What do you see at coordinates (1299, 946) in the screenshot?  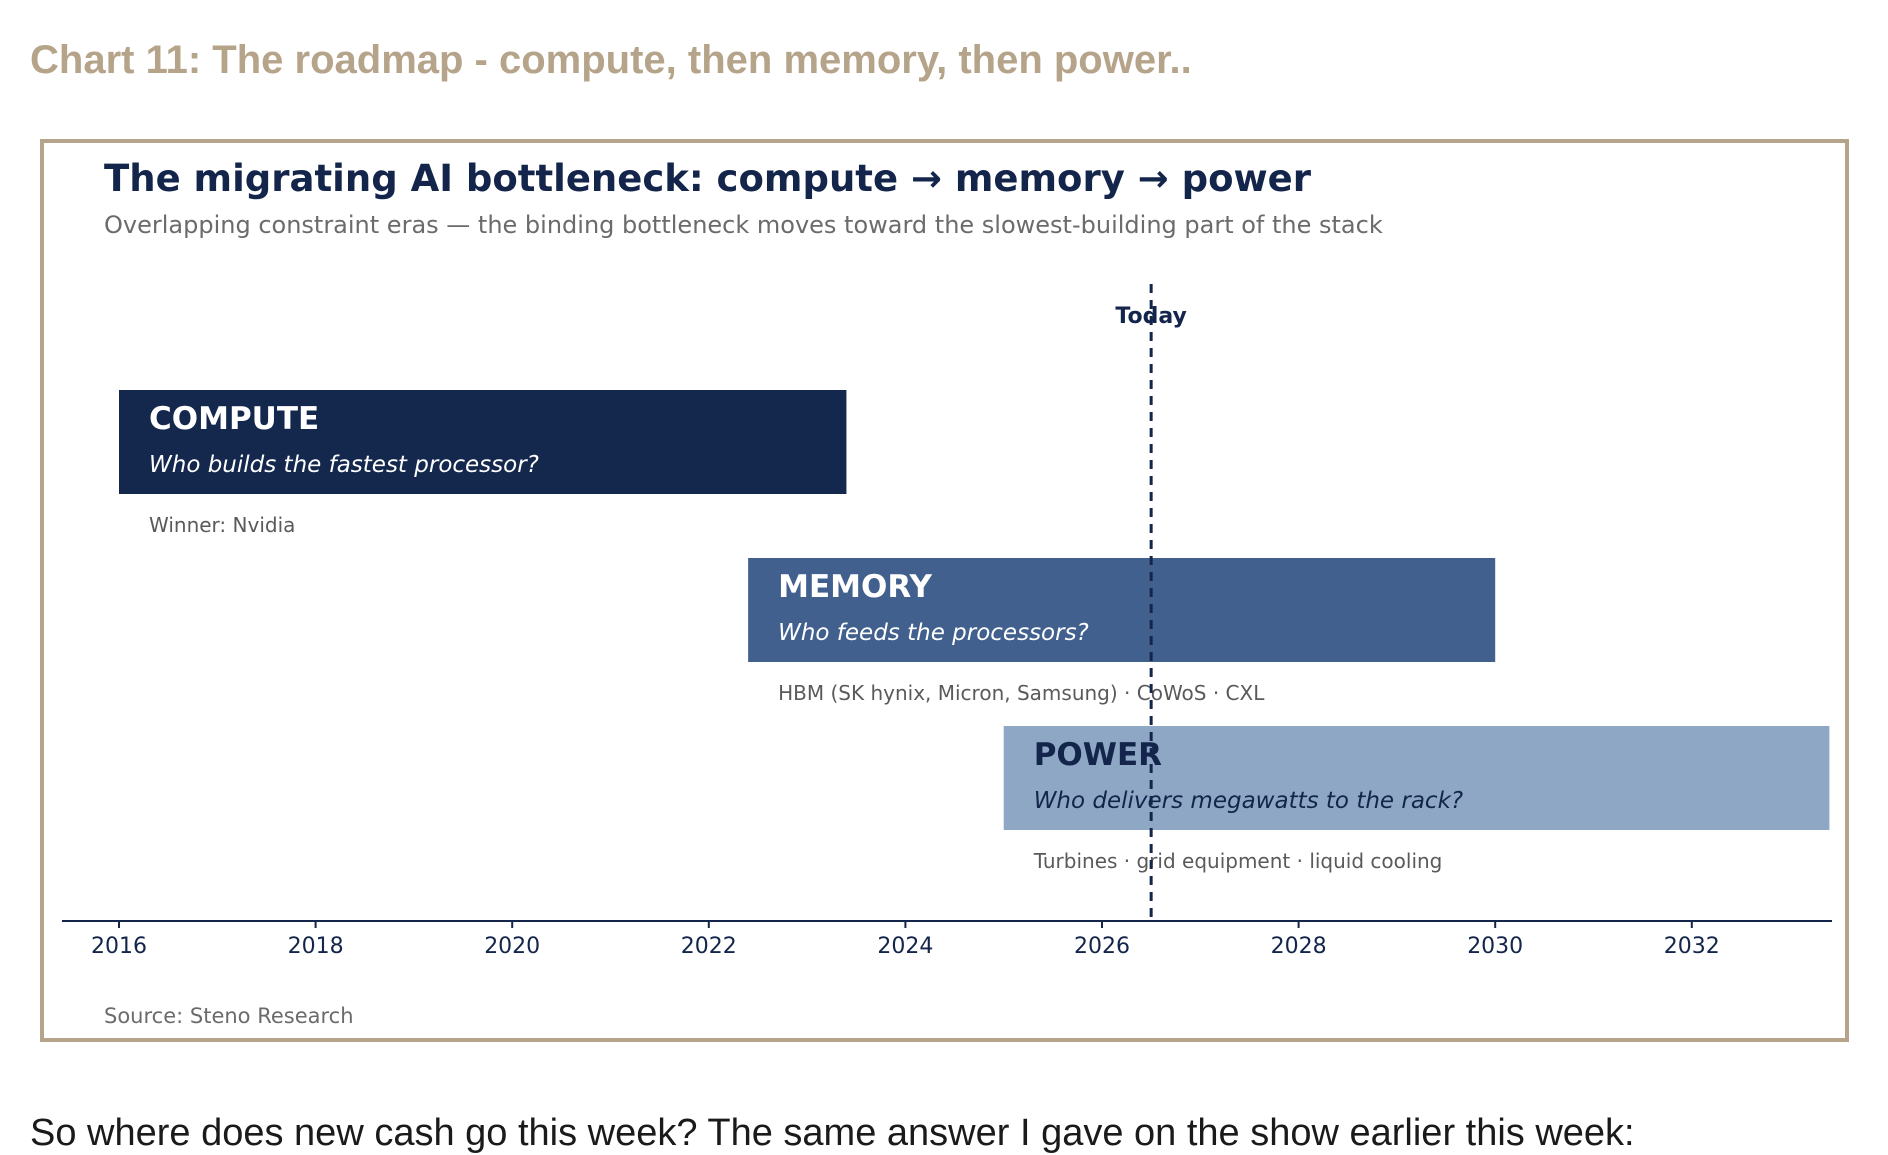 I see `x-tick-label: 2028` at bounding box center [1299, 946].